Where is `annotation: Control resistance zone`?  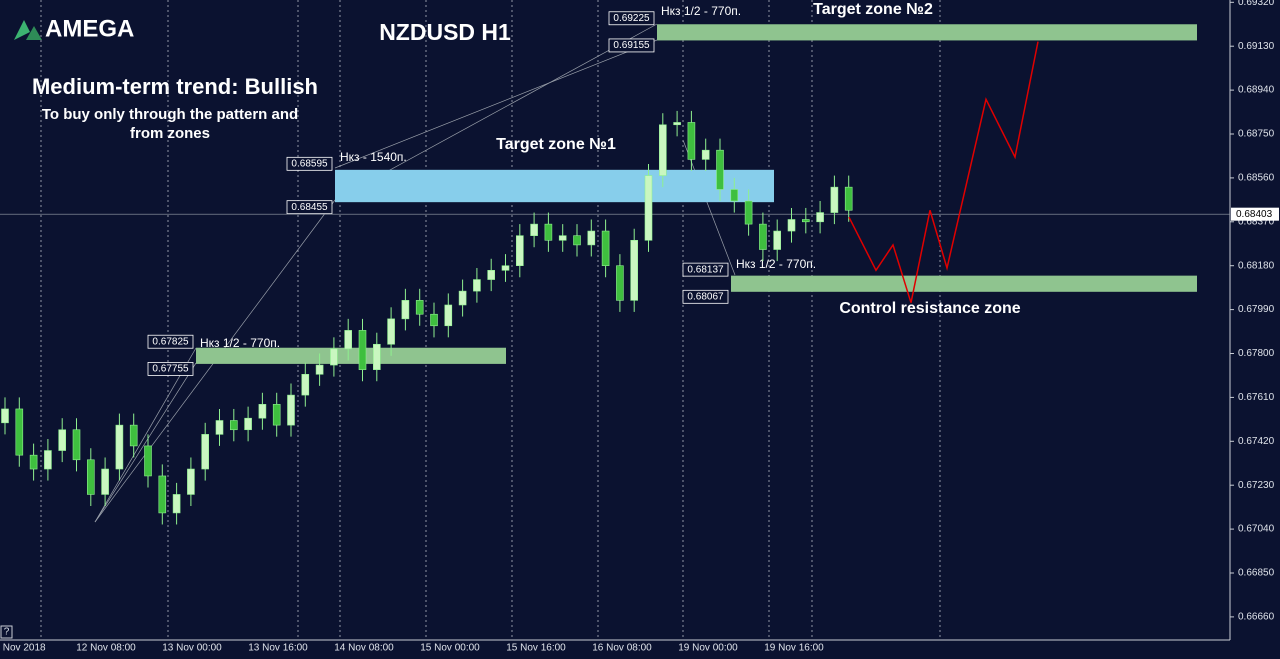 annotation: Control resistance zone is located at coordinates (929, 308).